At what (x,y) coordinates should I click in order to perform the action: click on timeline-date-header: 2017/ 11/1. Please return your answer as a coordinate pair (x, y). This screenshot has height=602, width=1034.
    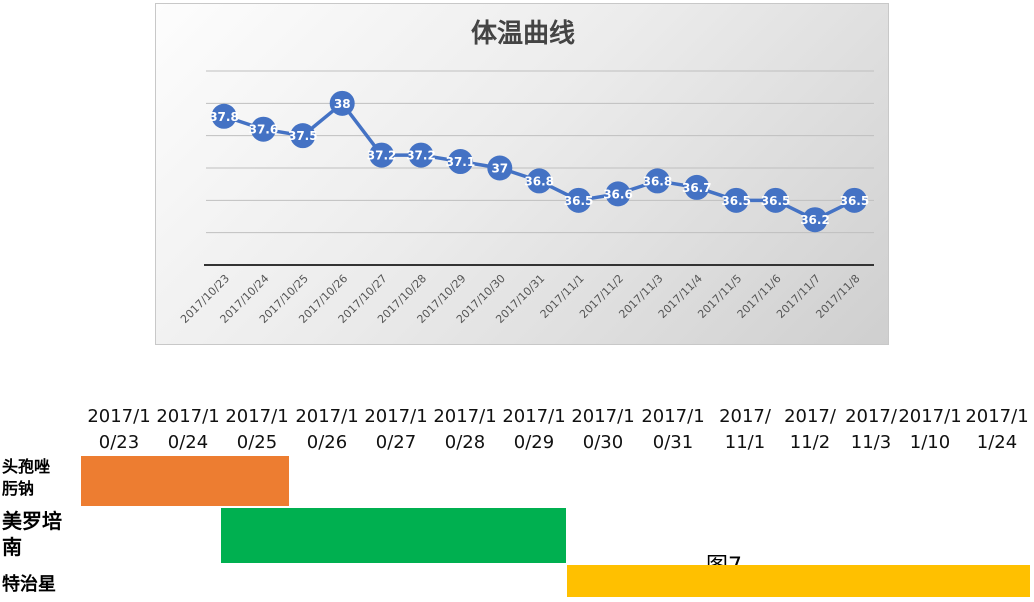
    Looking at the image, I should click on (745, 429).